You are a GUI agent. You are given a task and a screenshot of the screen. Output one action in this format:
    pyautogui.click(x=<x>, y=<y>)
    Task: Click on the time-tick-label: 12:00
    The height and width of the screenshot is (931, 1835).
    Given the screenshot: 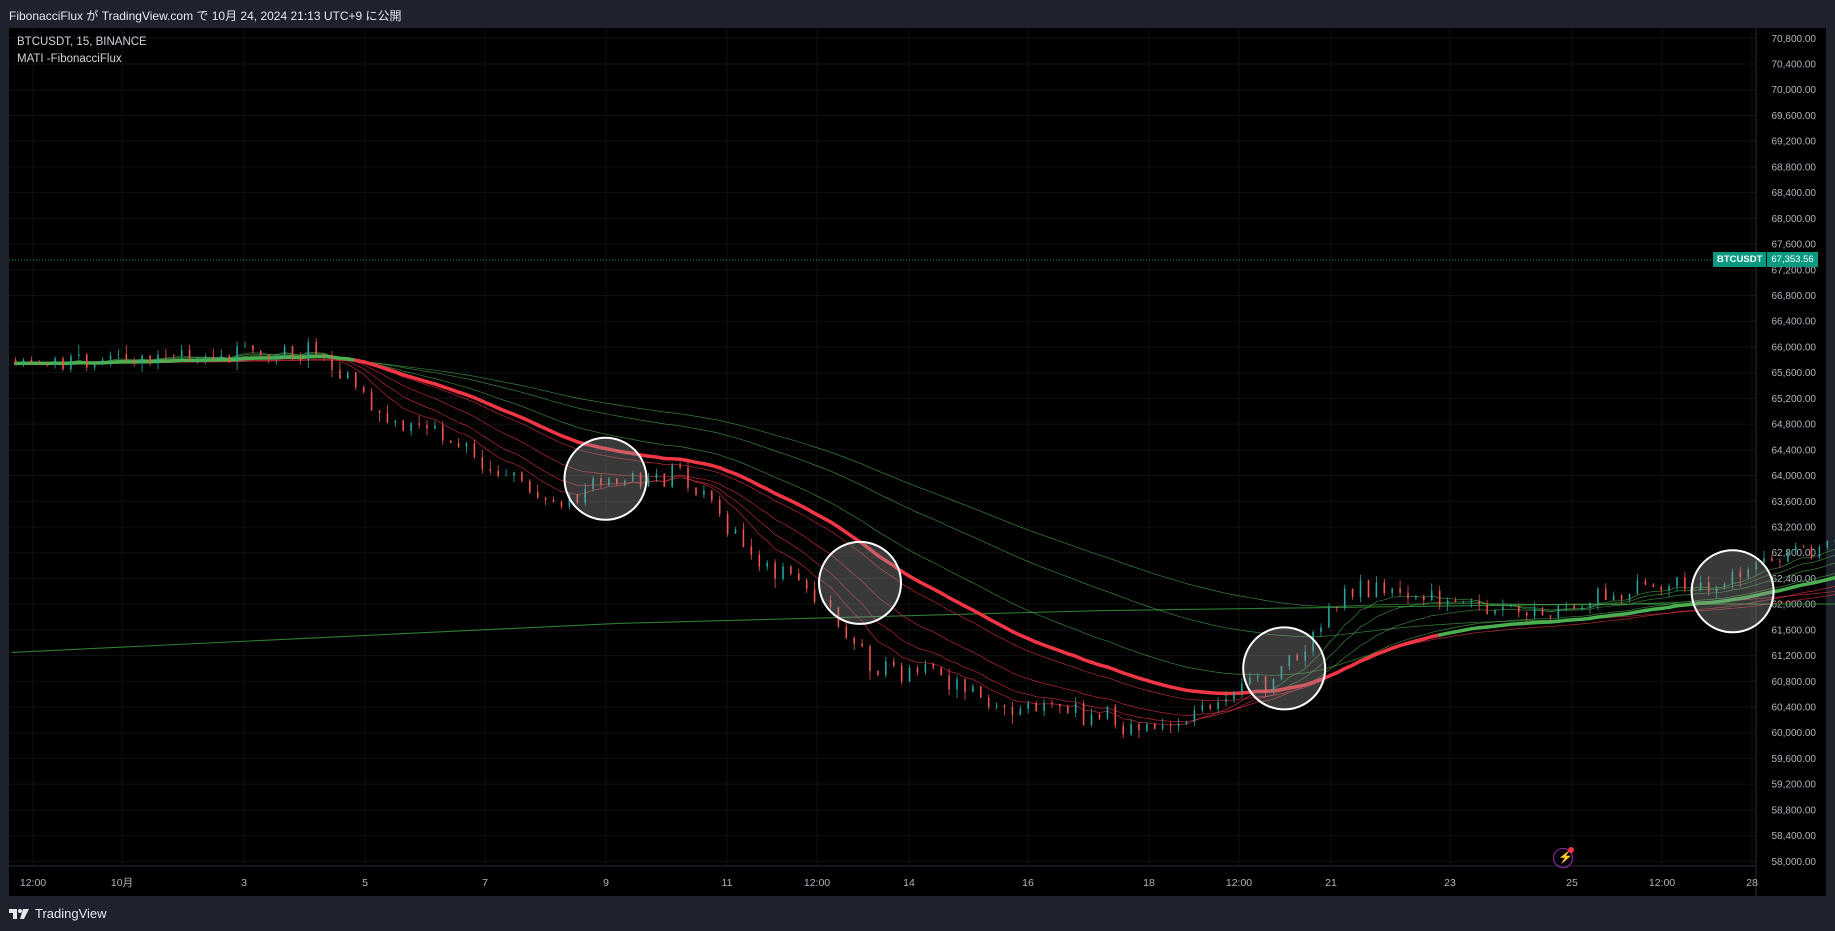 What is the action you would take?
    pyautogui.click(x=33, y=883)
    